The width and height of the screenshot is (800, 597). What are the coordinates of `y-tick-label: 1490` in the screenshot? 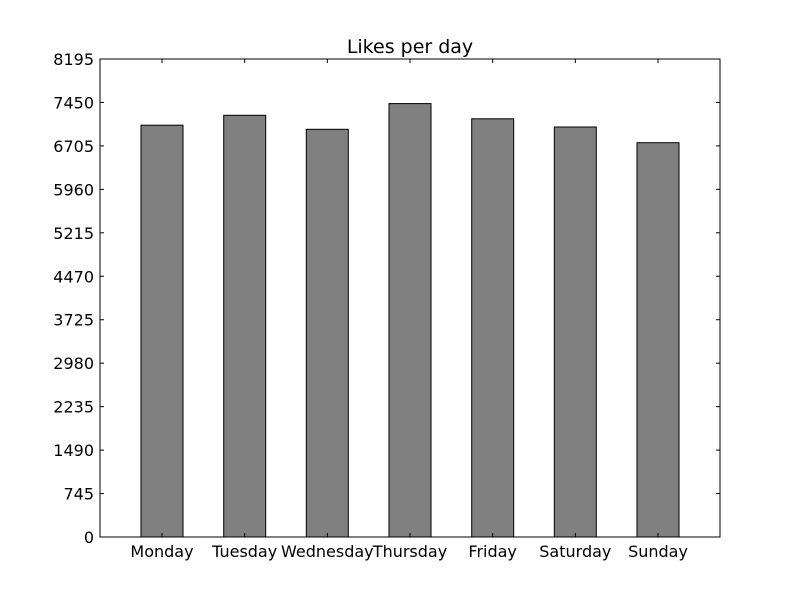 It's located at (73, 450).